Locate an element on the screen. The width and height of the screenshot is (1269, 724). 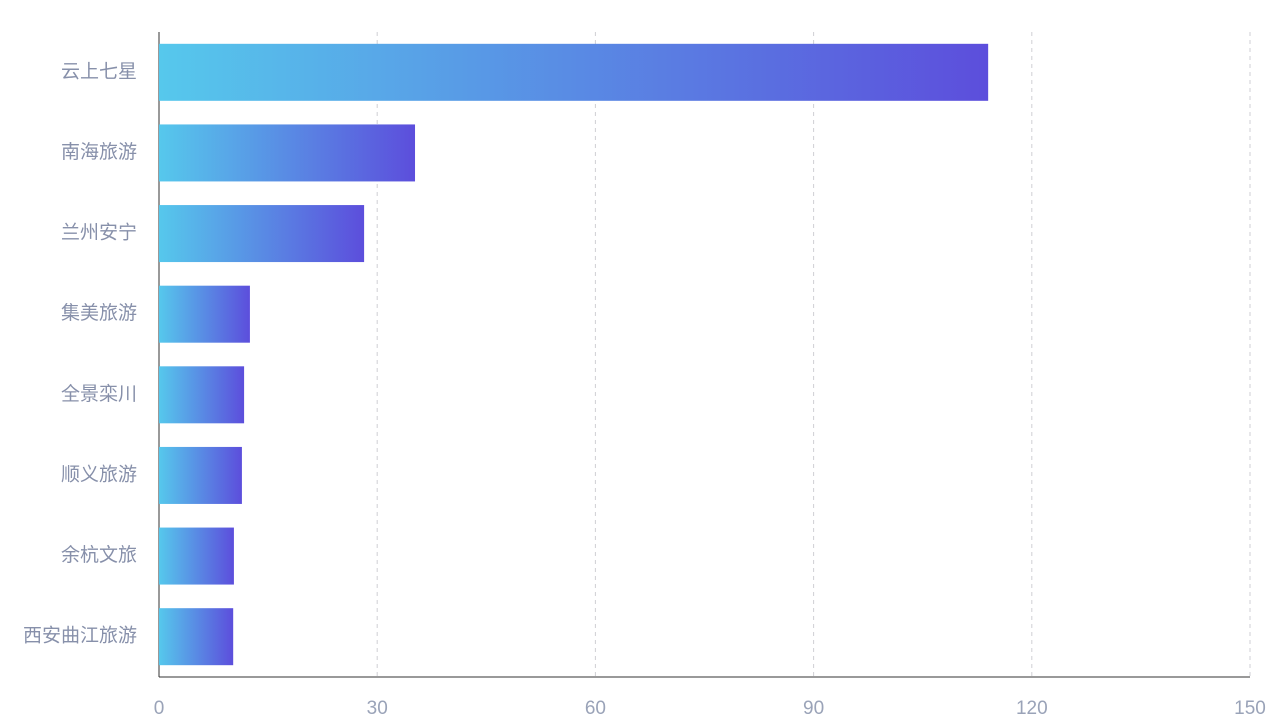
y-tick-label: 顺义旅游 is located at coordinates (99, 474).